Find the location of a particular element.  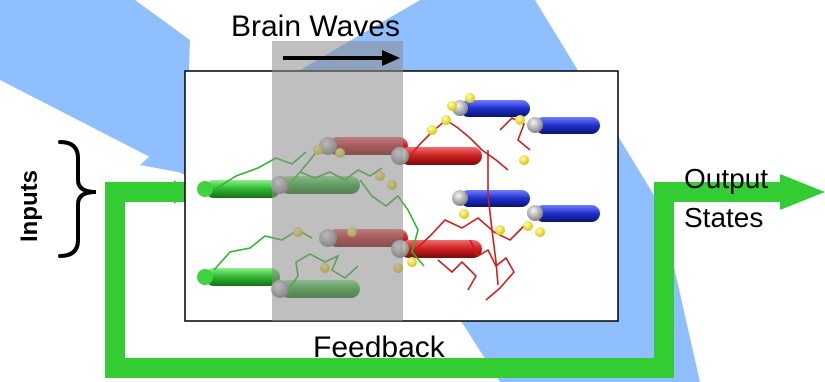

brain-waves-arrow is located at coordinates (341, 58).